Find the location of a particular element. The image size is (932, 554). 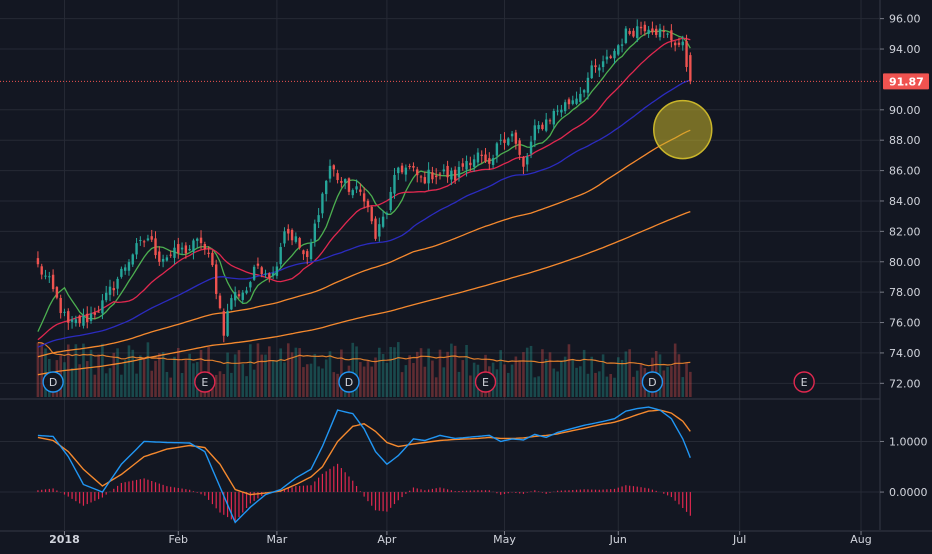

time-tick-label: 2018 is located at coordinates (64, 539).